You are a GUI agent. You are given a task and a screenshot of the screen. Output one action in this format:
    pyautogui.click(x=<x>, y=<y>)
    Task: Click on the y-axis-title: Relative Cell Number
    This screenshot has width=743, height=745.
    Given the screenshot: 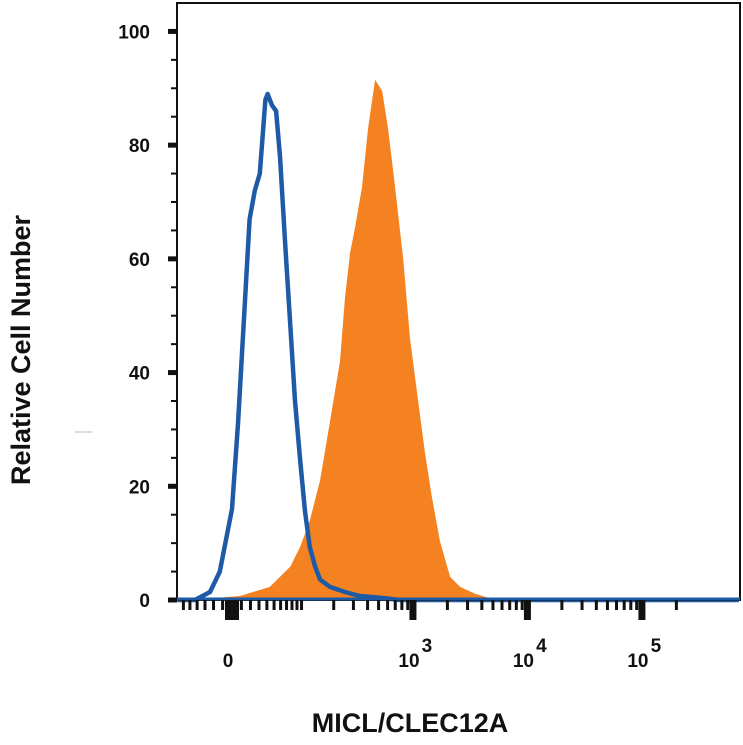 What is the action you would take?
    pyautogui.click(x=21, y=349)
    